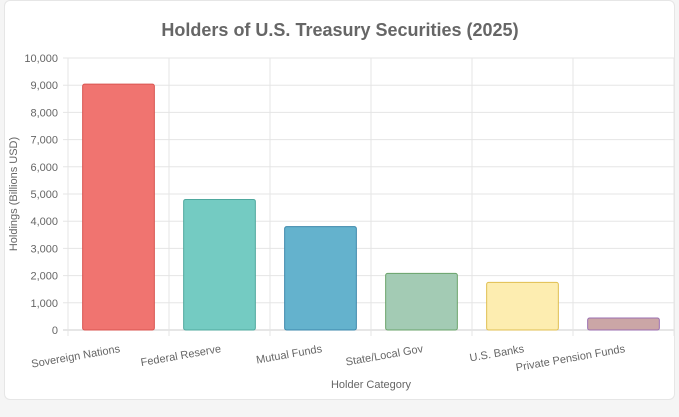 The image size is (679, 417). I want to click on y-tick-label: 2,000, so click(44, 277).